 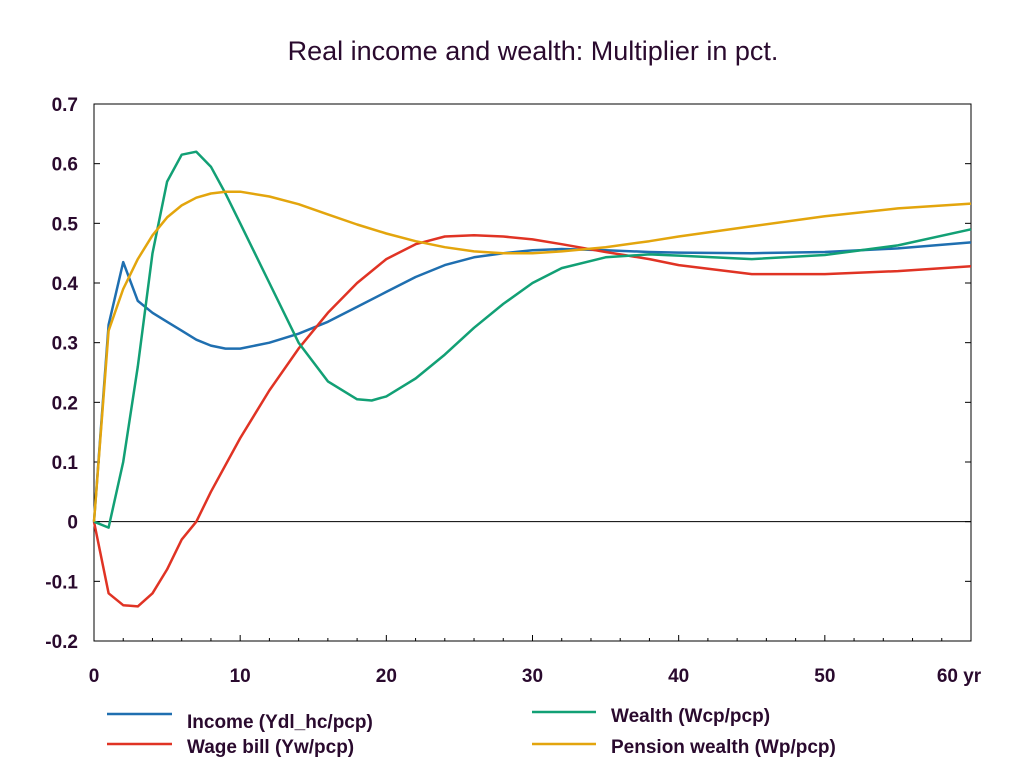 What do you see at coordinates (65, 224) in the screenshot?
I see `y-tick-label: 0.5` at bounding box center [65, 224].